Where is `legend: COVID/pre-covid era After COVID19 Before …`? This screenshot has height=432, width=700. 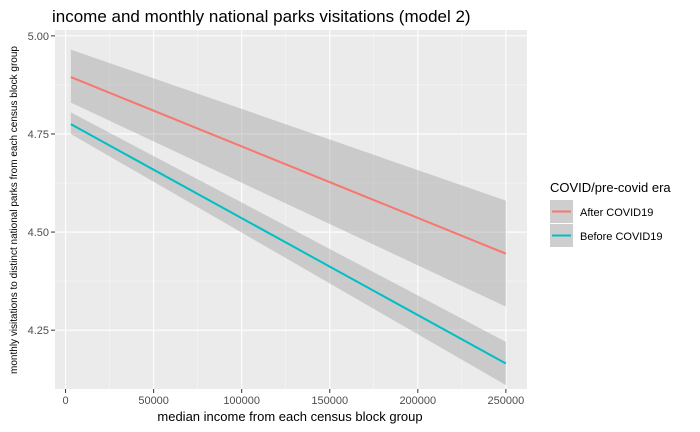
legend: COVID/pre-covid era After COVID19 Before … is located at coordinates (610, 213).